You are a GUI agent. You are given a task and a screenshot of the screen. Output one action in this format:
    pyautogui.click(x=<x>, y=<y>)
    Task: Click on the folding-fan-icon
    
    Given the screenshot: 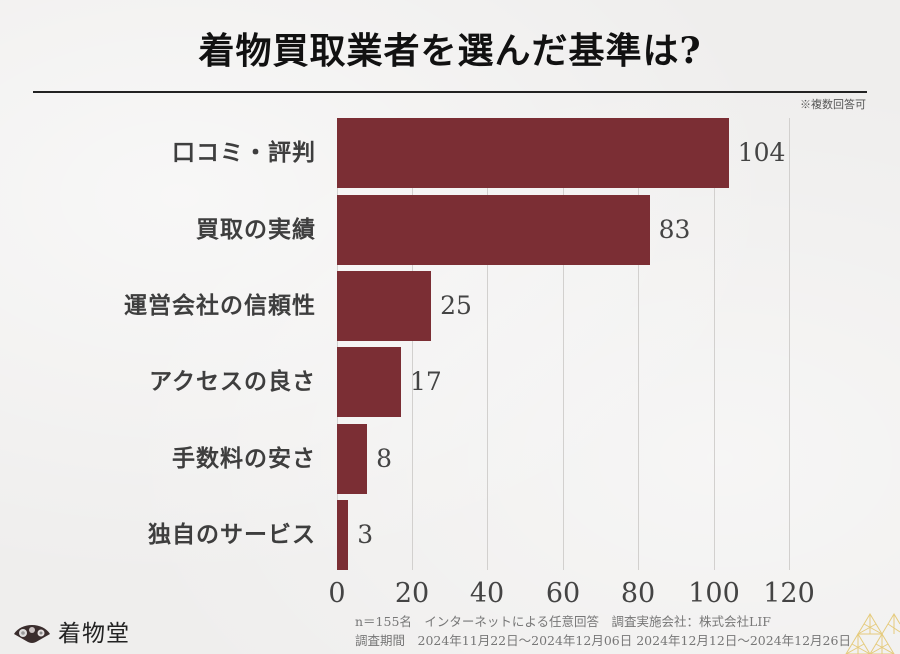 What is the action you would take?
    pyautogui.click(x=32, y=633)
    